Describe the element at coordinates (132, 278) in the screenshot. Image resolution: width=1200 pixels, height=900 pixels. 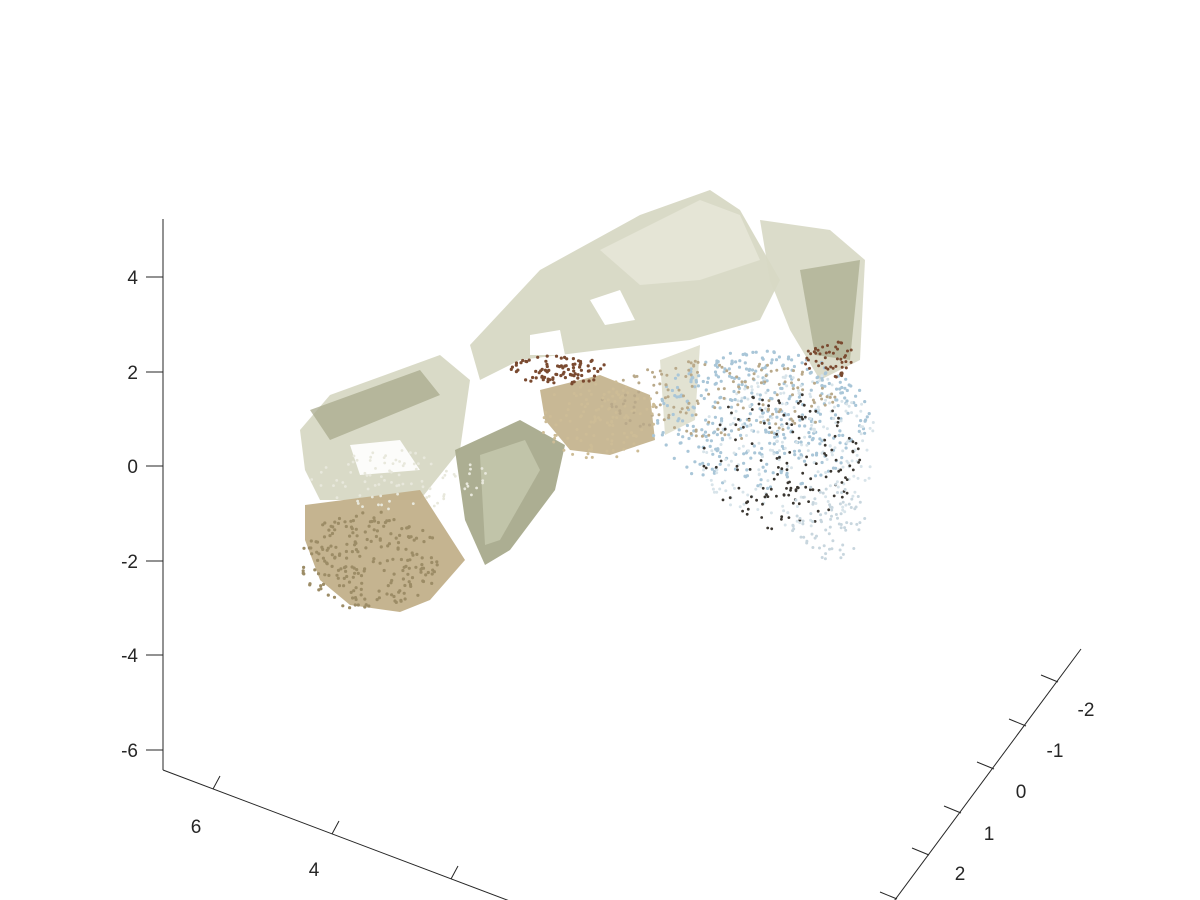
I see `z-tick-label: 4` at that location.